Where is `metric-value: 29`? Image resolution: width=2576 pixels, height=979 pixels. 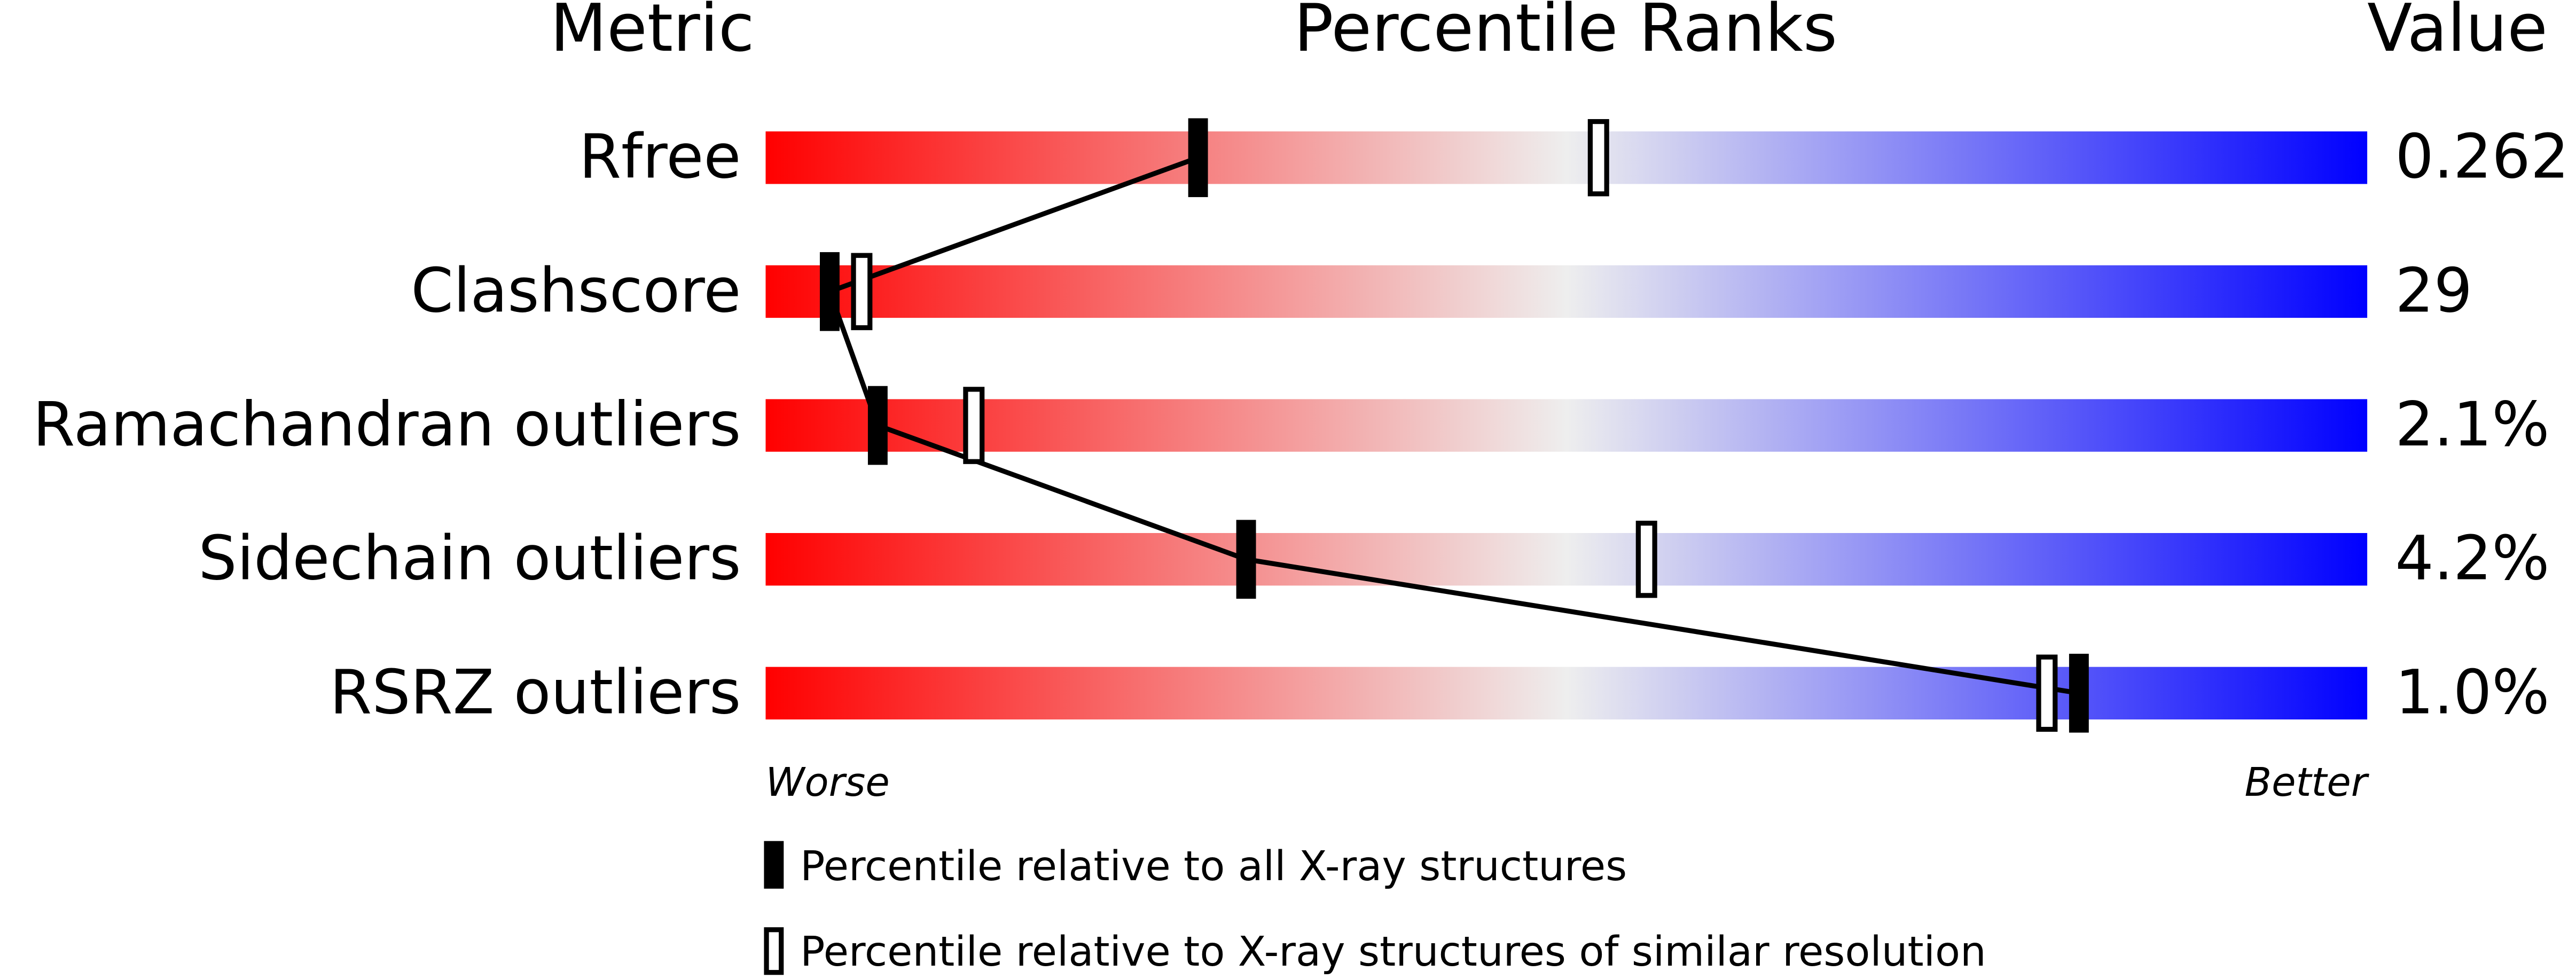 metric-value: 29 is located at coordinates (2433, 290).